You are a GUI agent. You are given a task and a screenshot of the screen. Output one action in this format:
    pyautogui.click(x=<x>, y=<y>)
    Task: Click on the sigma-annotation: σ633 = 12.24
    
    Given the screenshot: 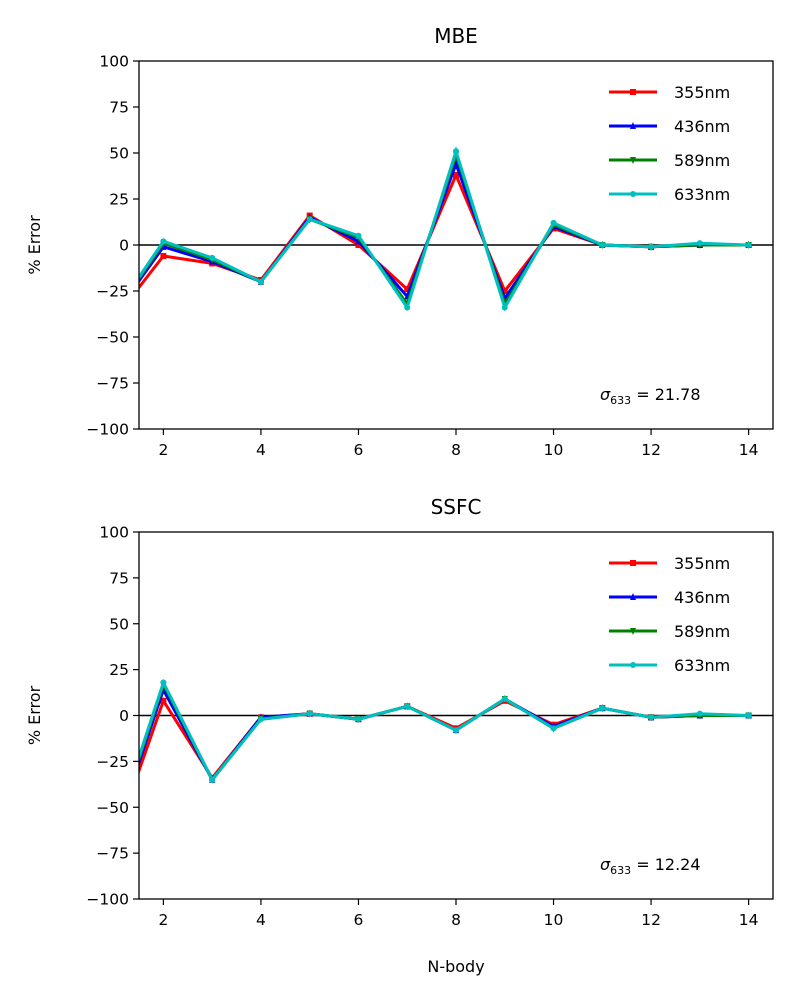 What is the action you would take?
    pyautogui.click(x=650, y=866)
    